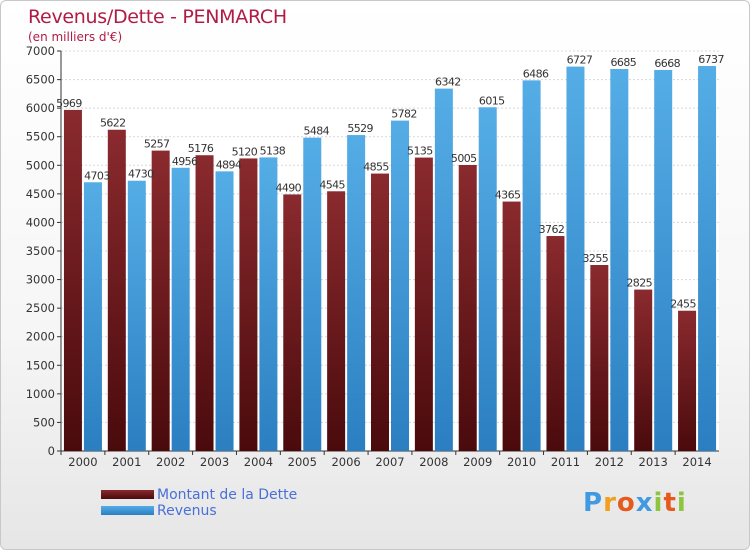 The width and height of the screenshot is (750, 550). What do you see at coordinates (40, 108) in the screenshot?
I see `y-tick-label: 6000` at bounding box center [40, 108].